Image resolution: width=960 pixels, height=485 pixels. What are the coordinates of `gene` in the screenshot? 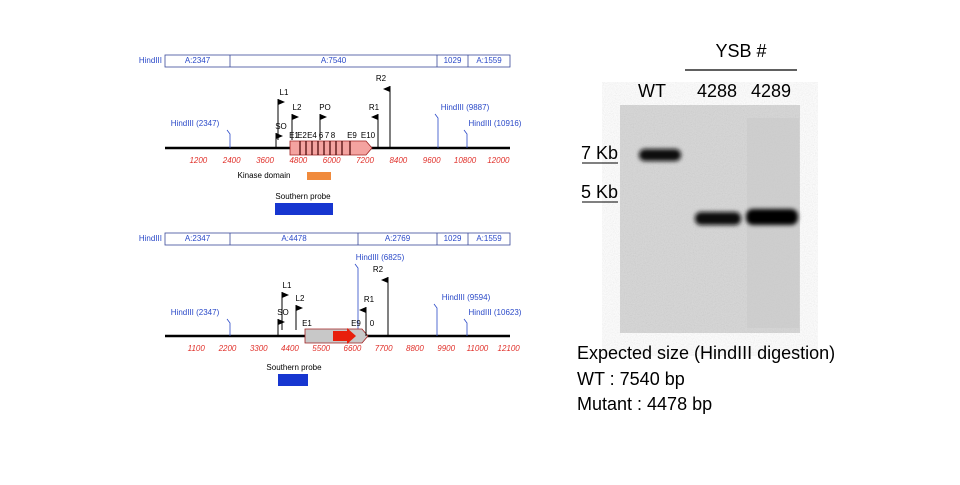 It's located at (331, 148).